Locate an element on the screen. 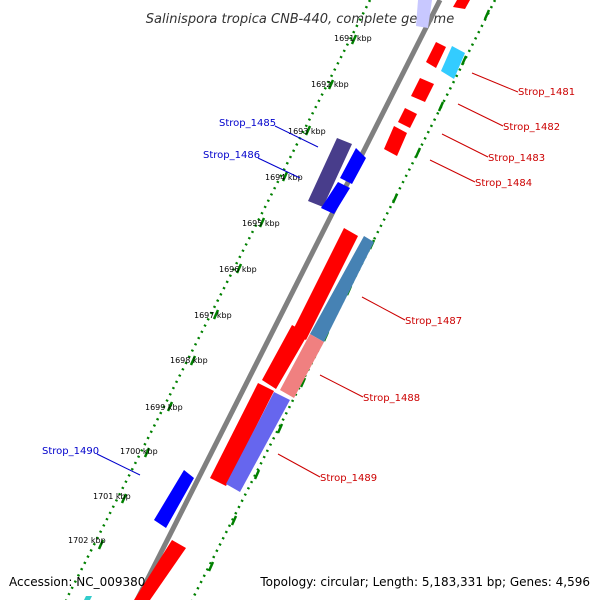 The height and width of the screenshot is (600, 600). gene-label-strop-1484: Strop_1484 is located at coordinates (503, 183).